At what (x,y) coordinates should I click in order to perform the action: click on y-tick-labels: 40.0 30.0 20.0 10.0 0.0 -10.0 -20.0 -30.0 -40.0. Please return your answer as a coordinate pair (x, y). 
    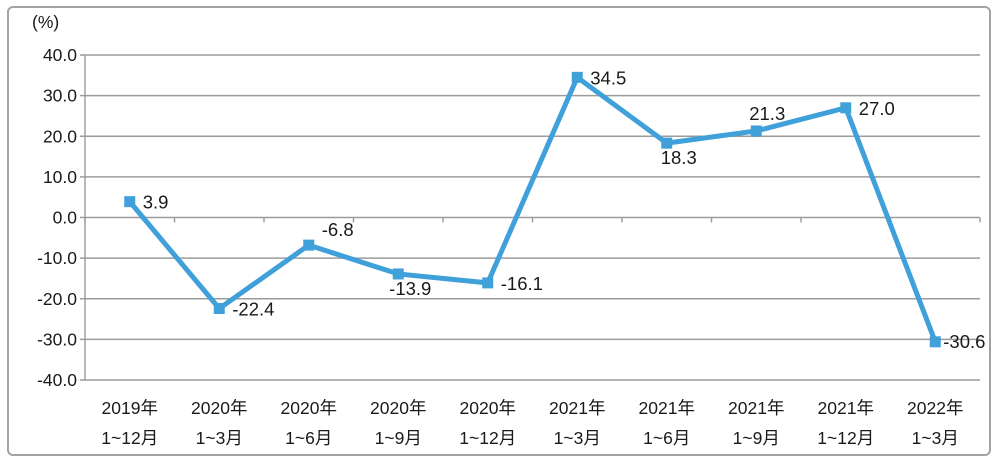
    Looking at the image, I should click on (57, 217).